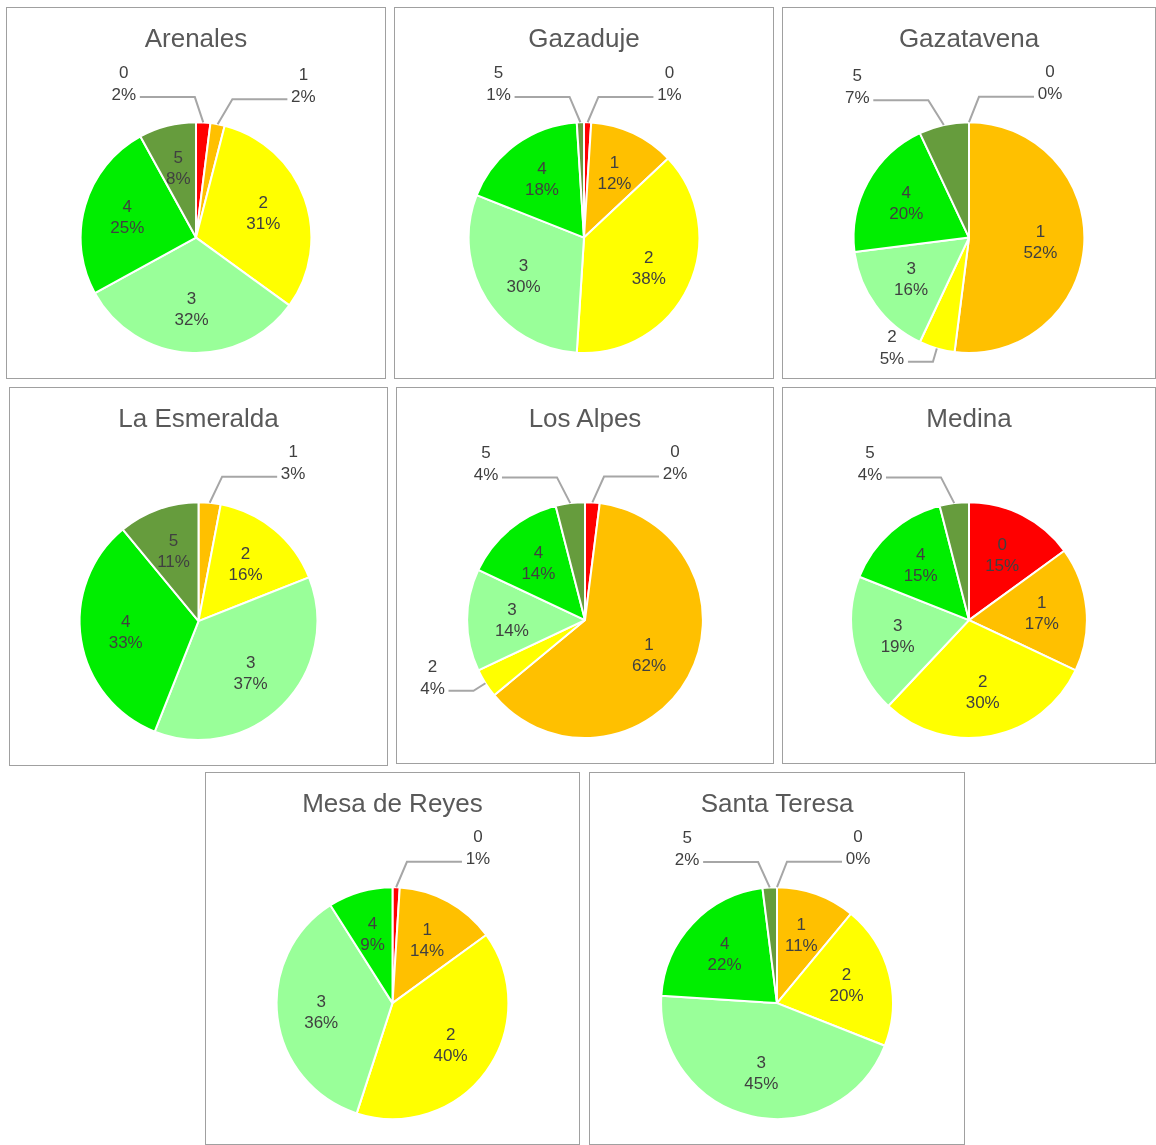 The width and height of the screenshot is (1156, 1145). What do you see at coordinates (649, 665) in the screenshot?
I see `data-label: 62%` at bounding box center [649, 665].